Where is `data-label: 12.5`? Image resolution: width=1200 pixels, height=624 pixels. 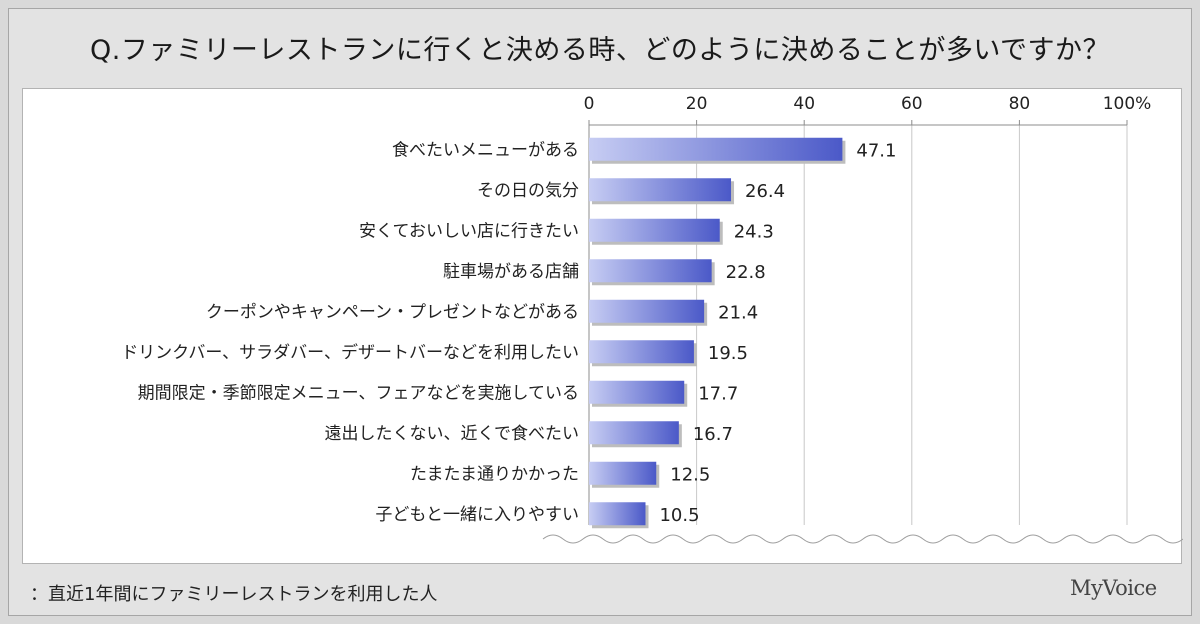 data-label: 12.5 is located at coordinates (690, 474).